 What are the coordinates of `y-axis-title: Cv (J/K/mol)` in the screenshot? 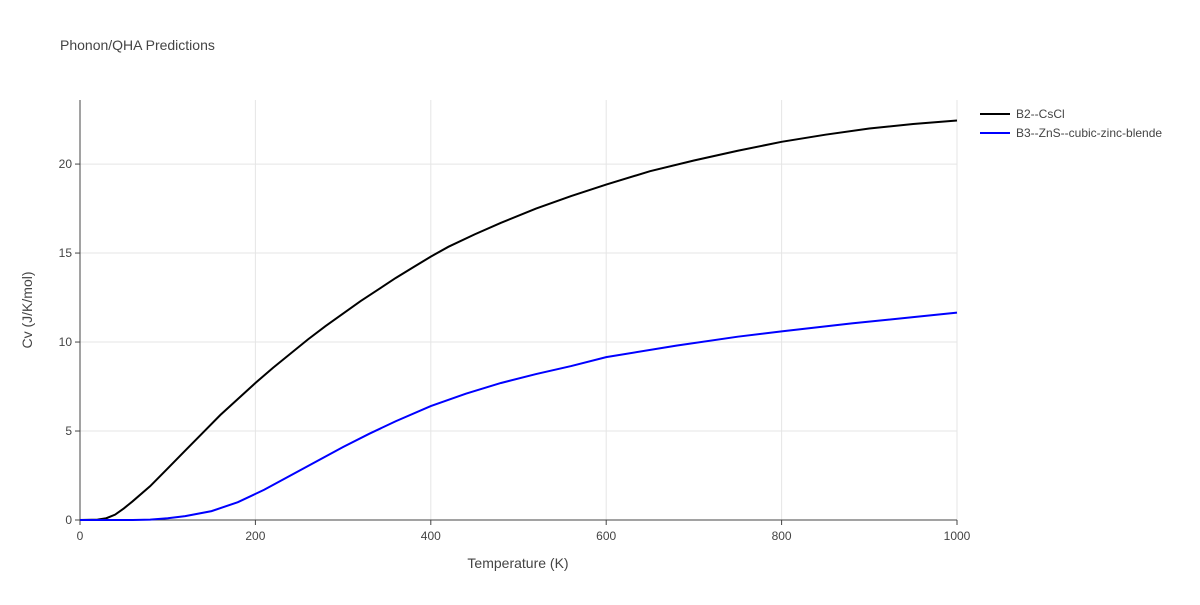 It's located at (27, 310).